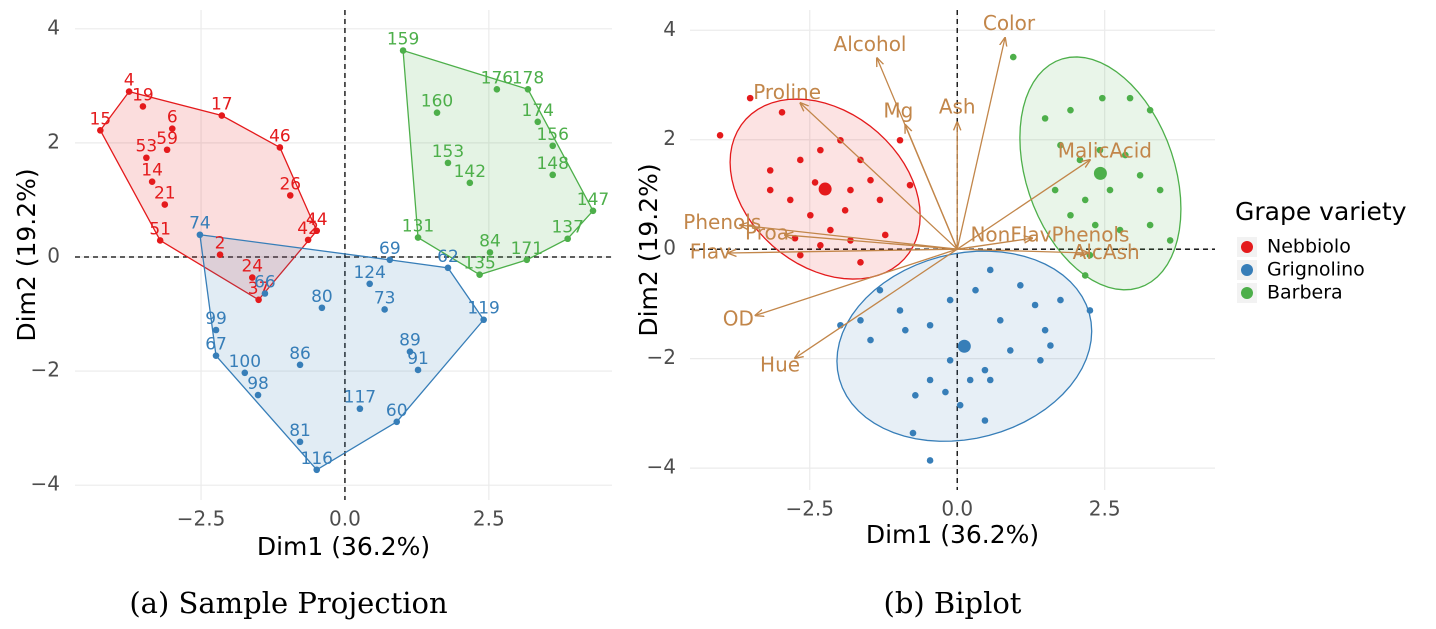  What do you see at coordinates (101, 119) in the screenshot?
I see `point-label: 15` at bounding box center [101, 119].